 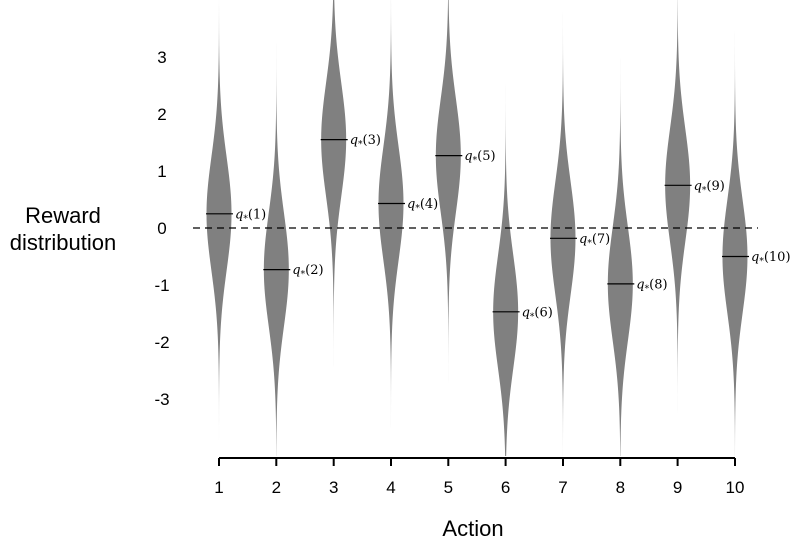 What do you see at coordinates (562, 487) in the screenshot?
I see `x-tick-label: 7` at bounding box center [562, 487].